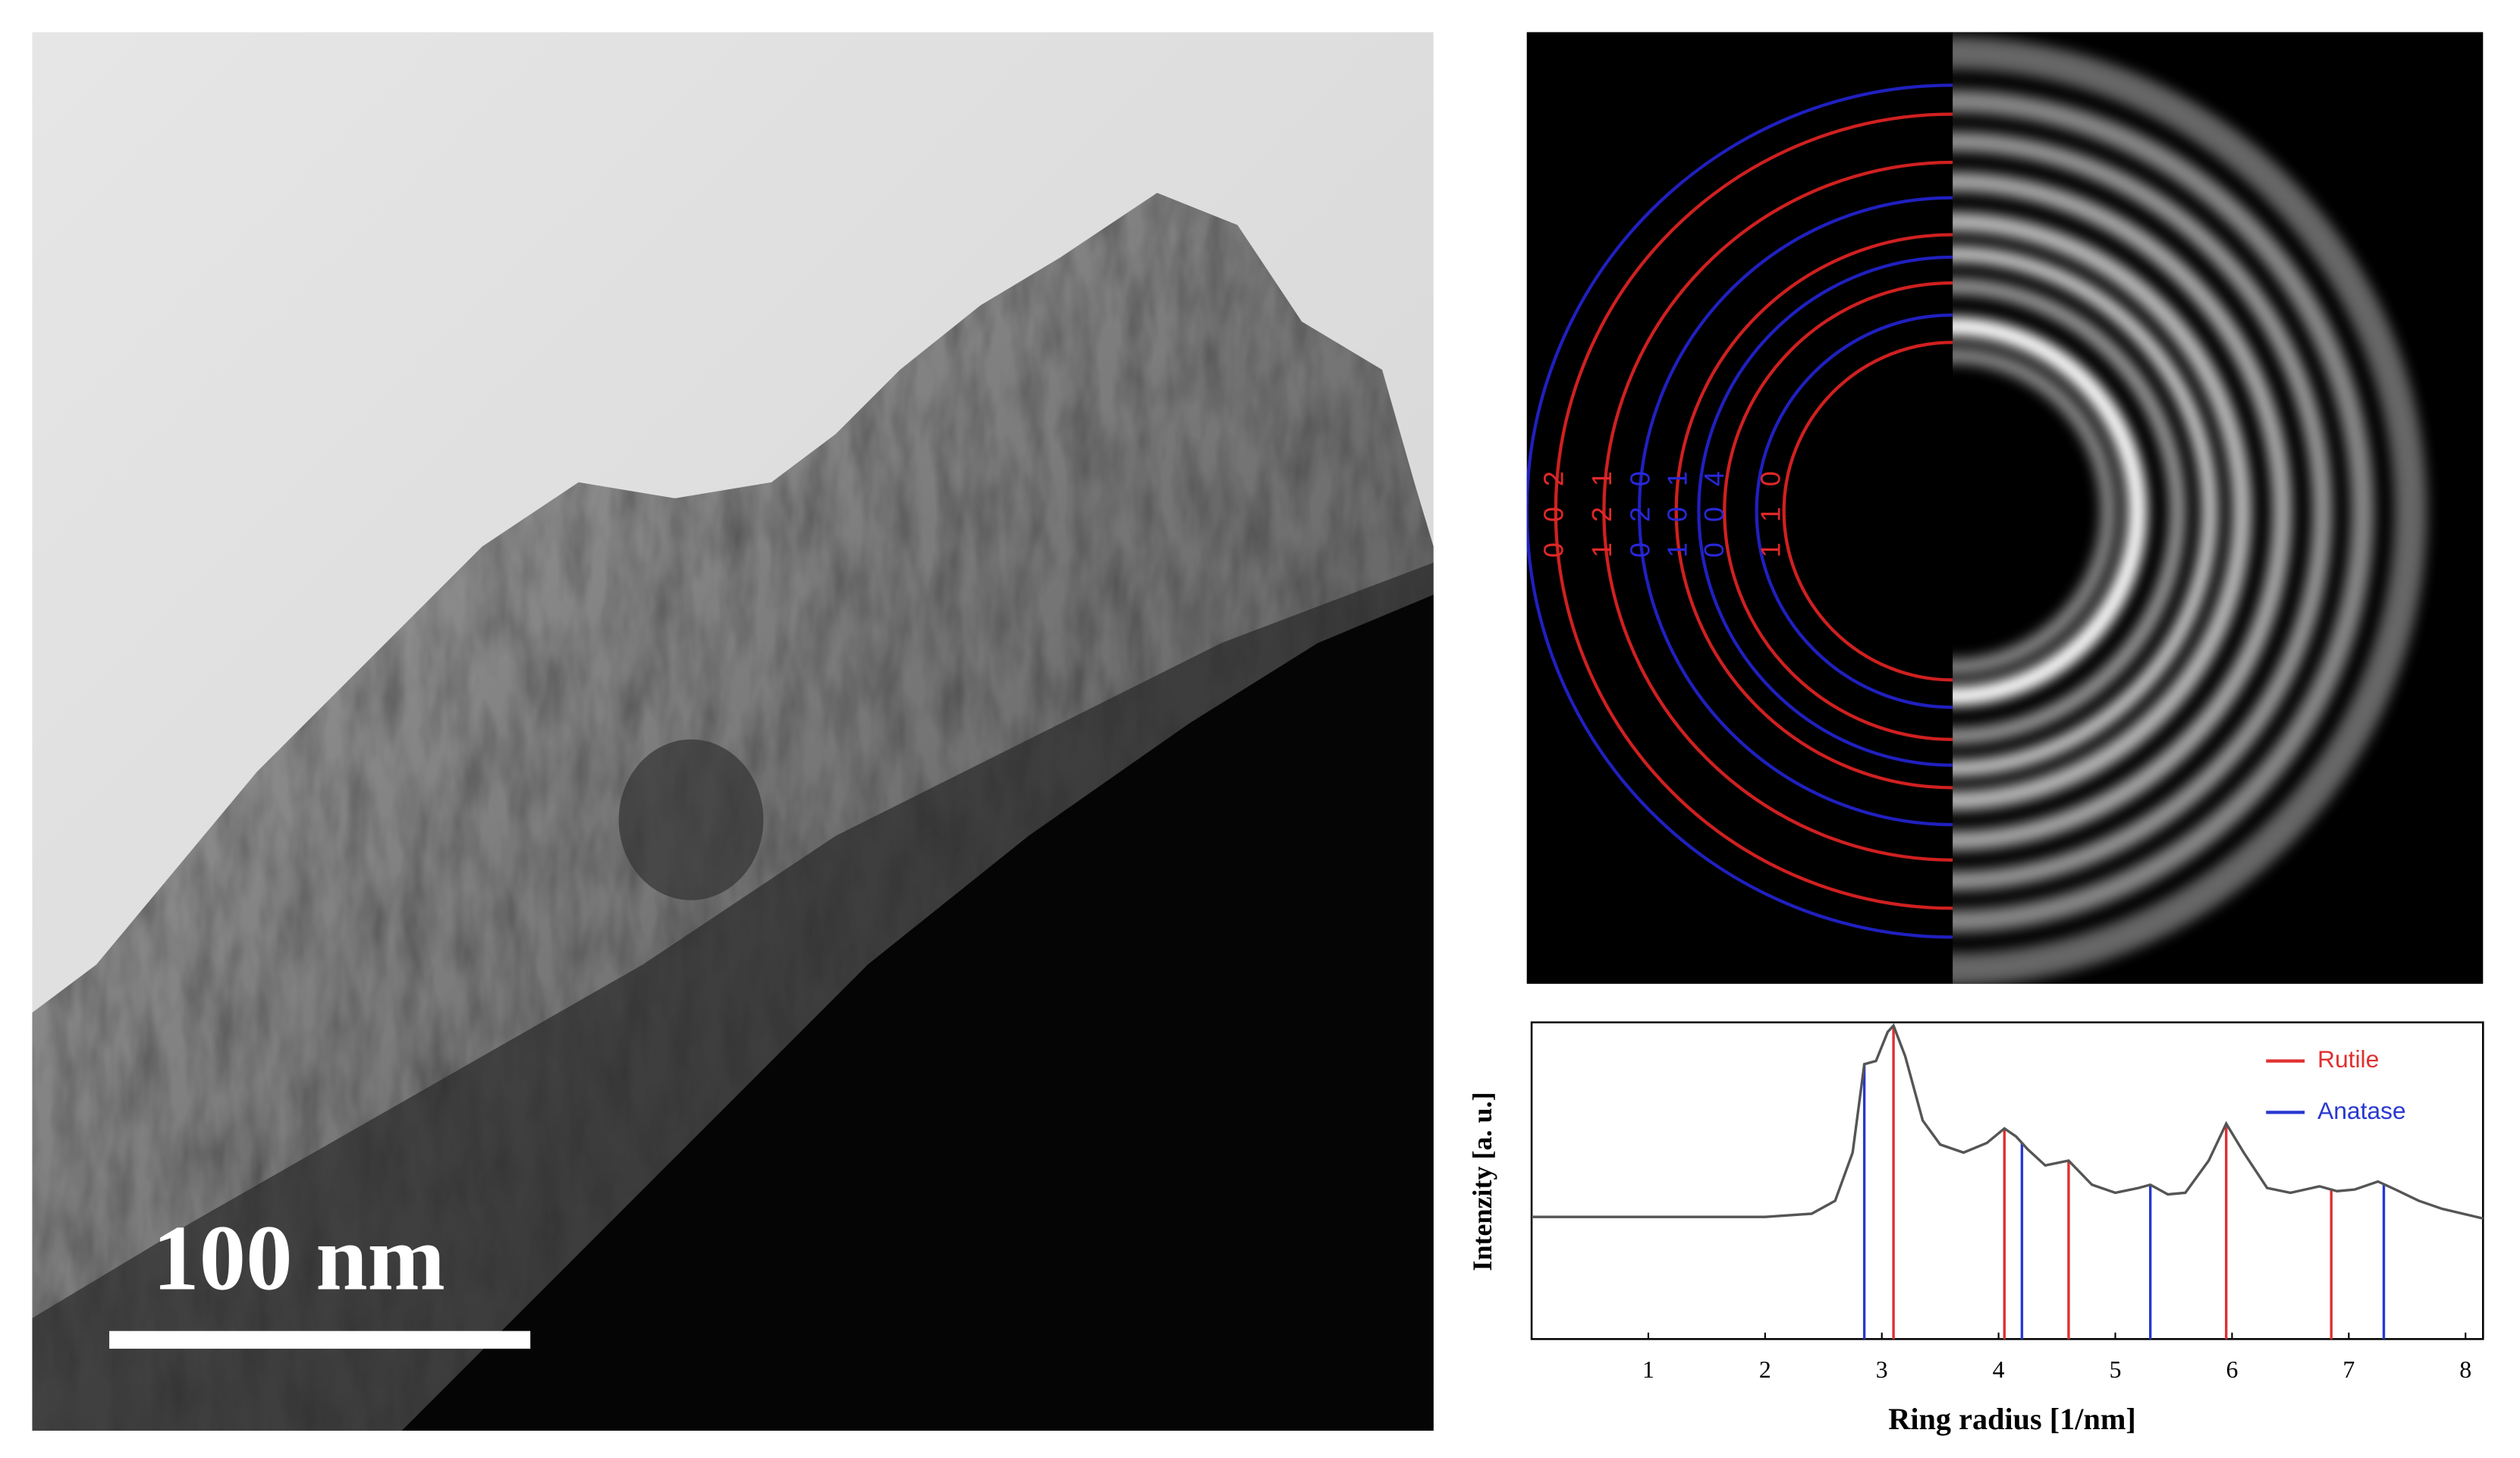 This screenshot has height=1458, width=2520. What do you see at coordinates (1770, 511) in the screenshot?
I see `ring-label: 1 1 0` at bounding box center [1770, 511].